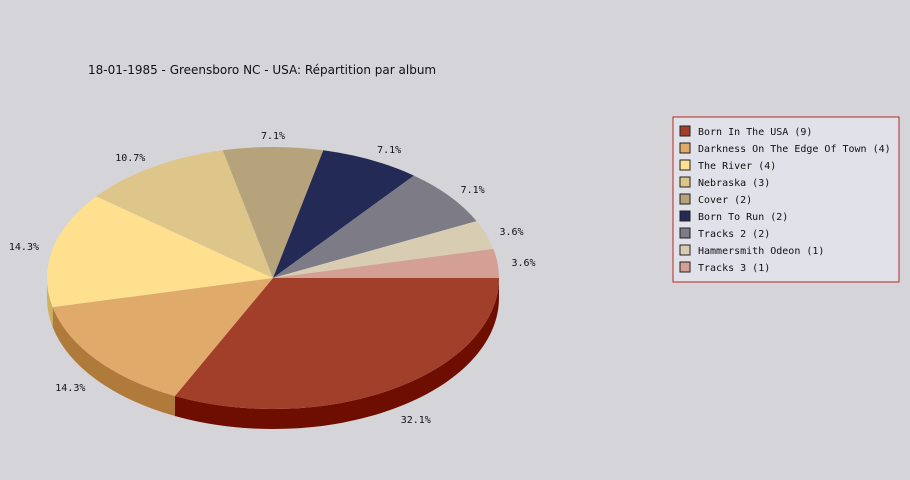 This screenshot has width=910, height=480. What do you see at coordinates (755, 132) in the screenshot?
I see `legend-label: Born In The USA (9)` at bounding box center [755, 132].